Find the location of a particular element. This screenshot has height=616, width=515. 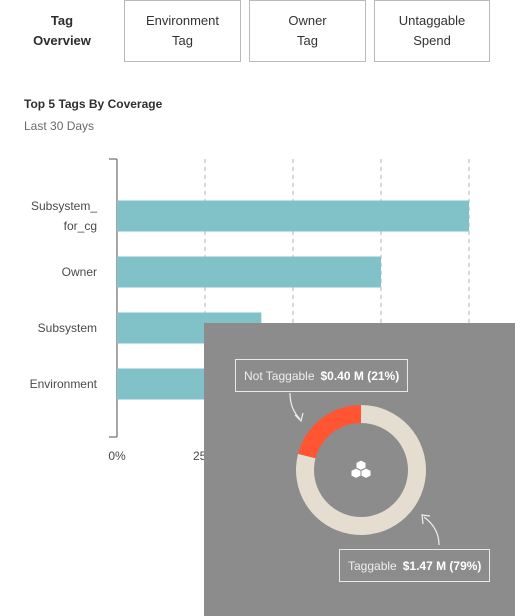

x-tick-label: 0% is located at coordinates (117, 456).